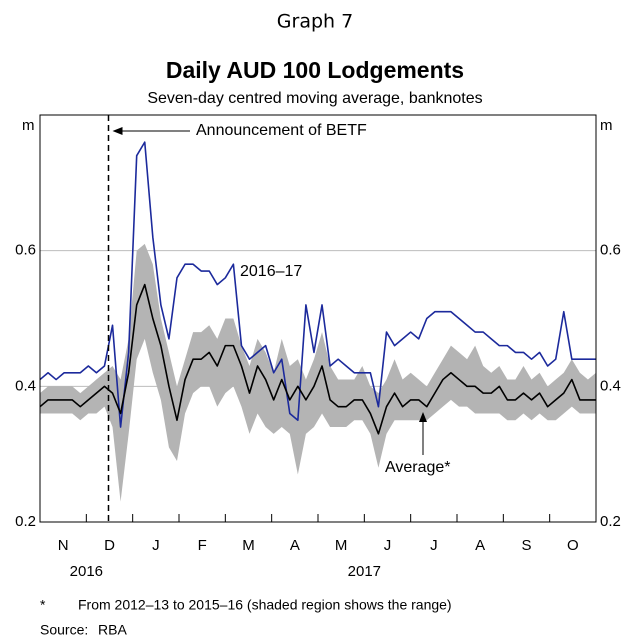 This screenshot has height=638, width=630. What do you see at coordinates (364, 571) in the screenshot?
I see `year-label: 2017` at bounding box center [364, 571].